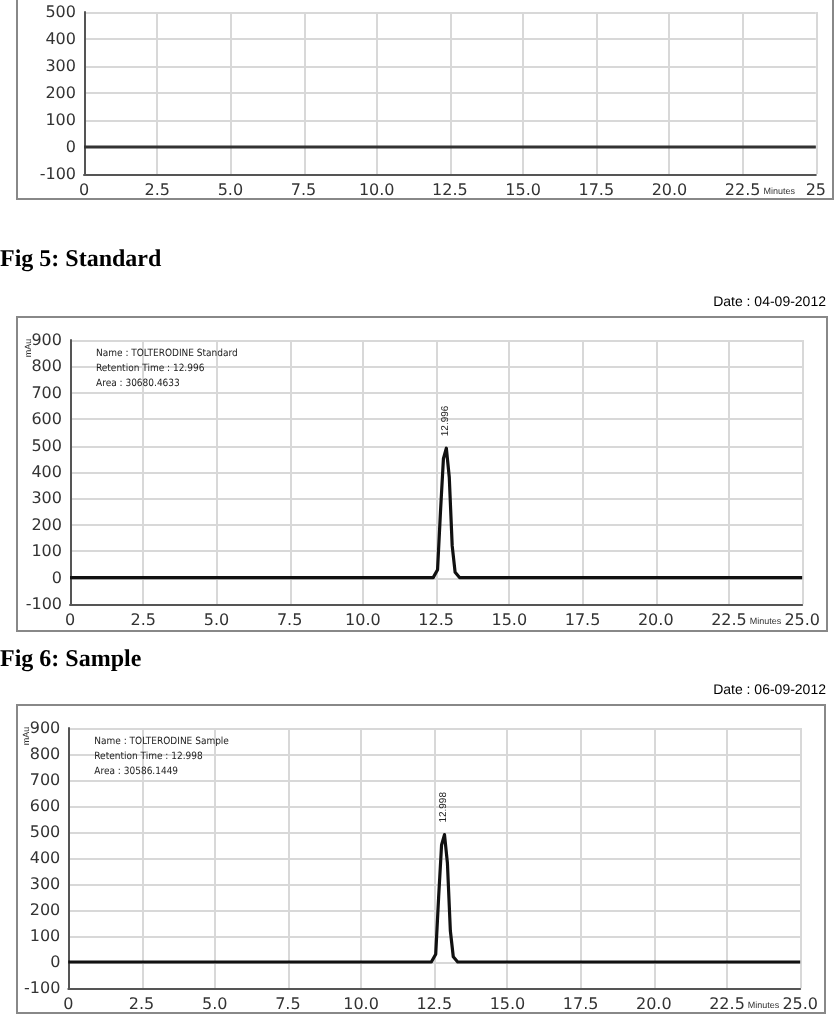  I want to click on chart-title: Fig 5: Standard, so click(81, 259).